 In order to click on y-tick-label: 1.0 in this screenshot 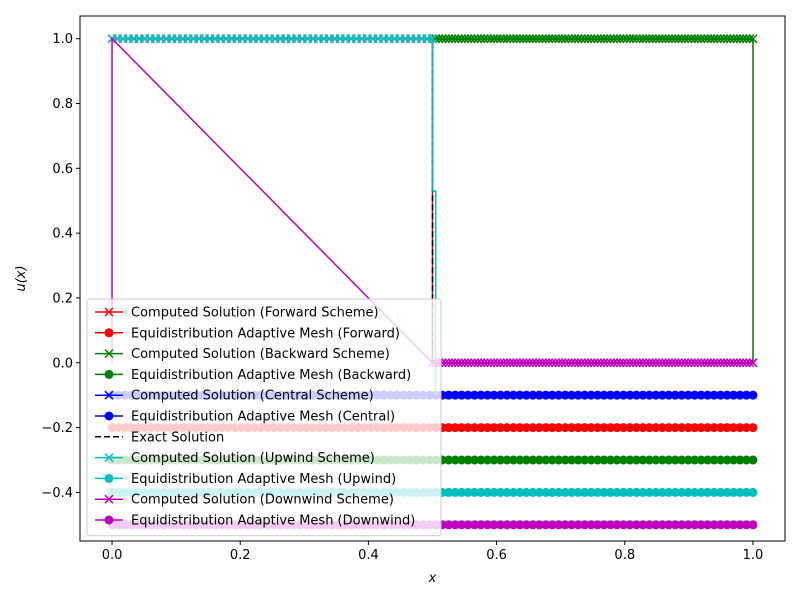, I will do `click(62, 39)`.